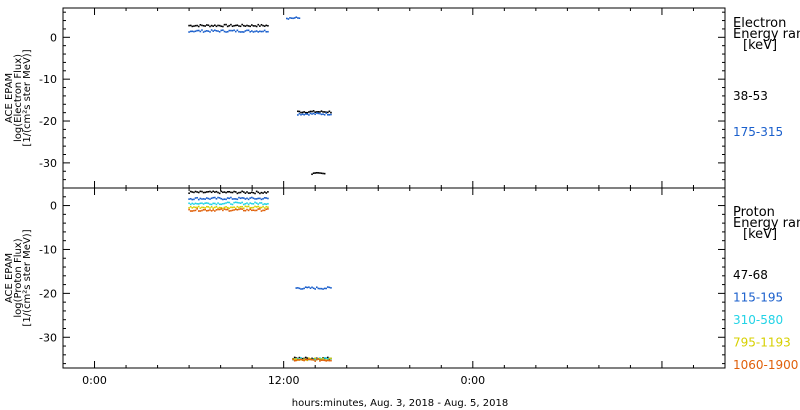 Image resolution: width=800 pixels, height=410 pixels. Describe the element at coordinates (765, 365) in the screenshot. I see `legend-entry: 1060-1900` at that location.